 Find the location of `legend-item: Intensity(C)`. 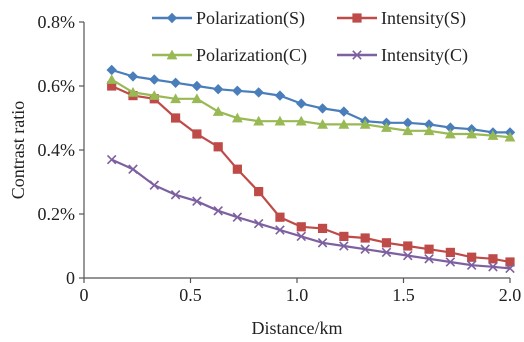

legend-item: Intensity(C) is located at coordinates (402, 55).